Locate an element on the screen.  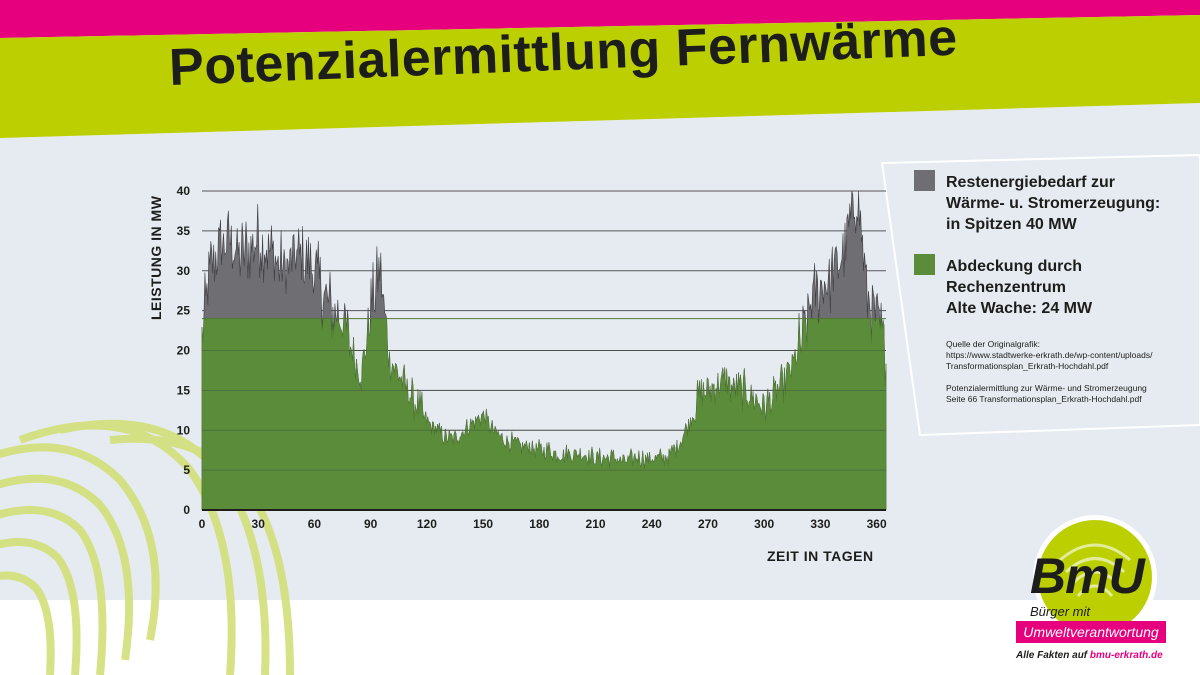
legend-line: Restenergiebedarf zur is located at coordinates (1030, 182).